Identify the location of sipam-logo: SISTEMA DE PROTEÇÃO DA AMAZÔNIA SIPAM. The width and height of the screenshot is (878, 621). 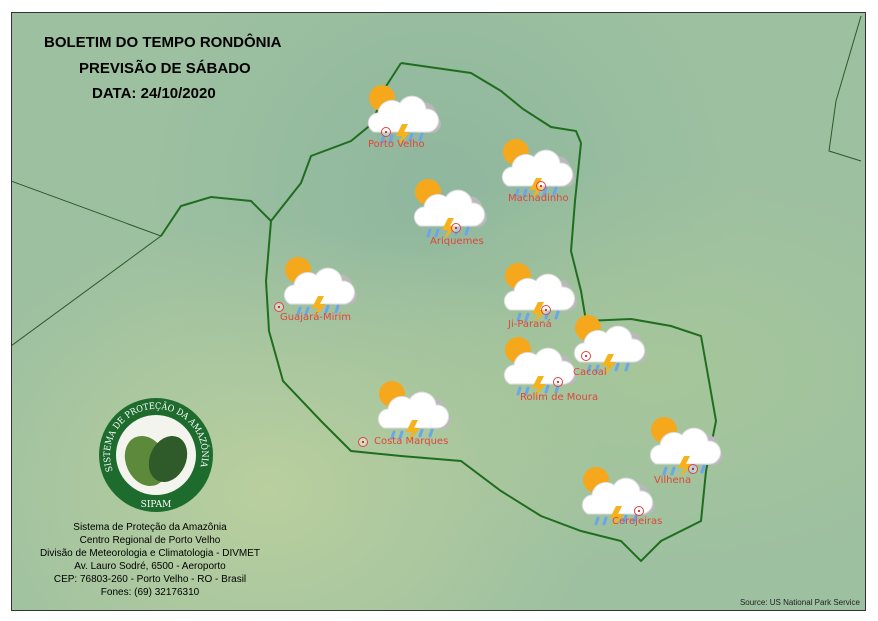
(156, 455).